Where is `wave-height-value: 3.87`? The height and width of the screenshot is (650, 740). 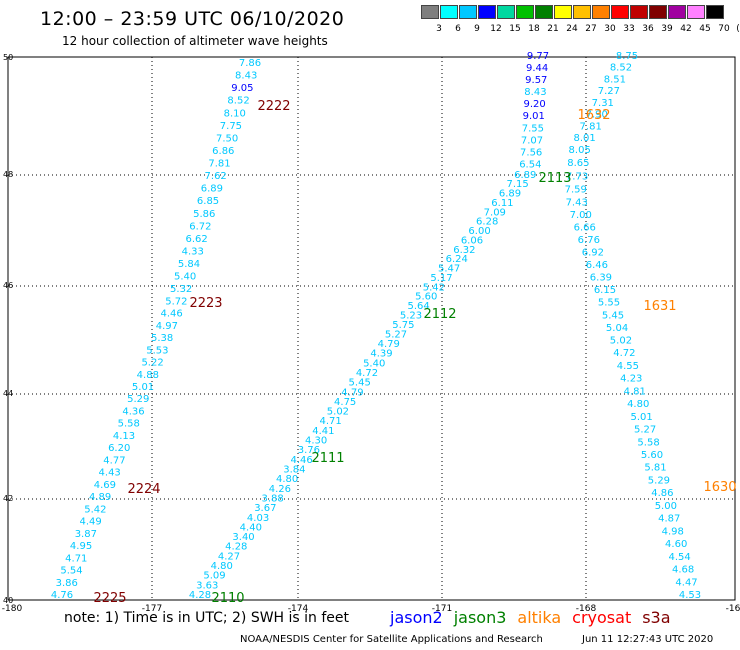
wave-height-value: 3.87 is located at coordinates (86, 534).